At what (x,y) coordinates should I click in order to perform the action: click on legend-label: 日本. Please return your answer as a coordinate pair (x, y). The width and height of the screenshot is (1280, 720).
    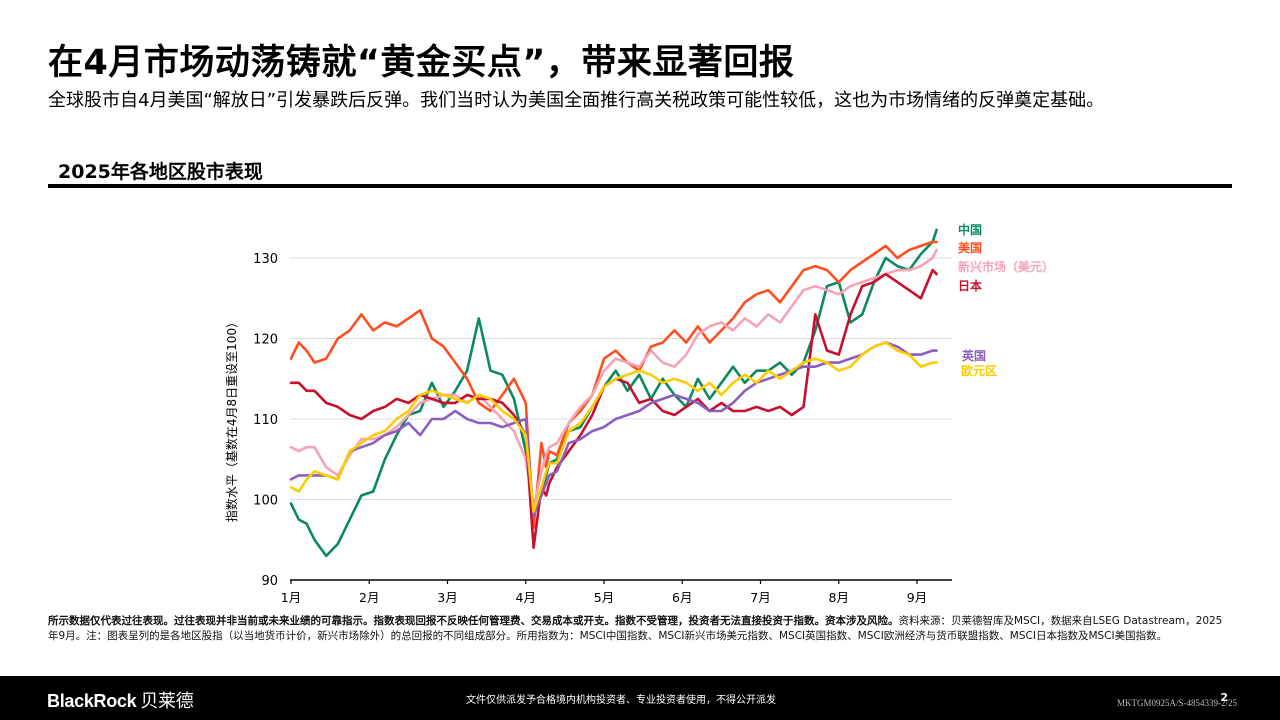
    Looking at the image, I should click on (970, 285).